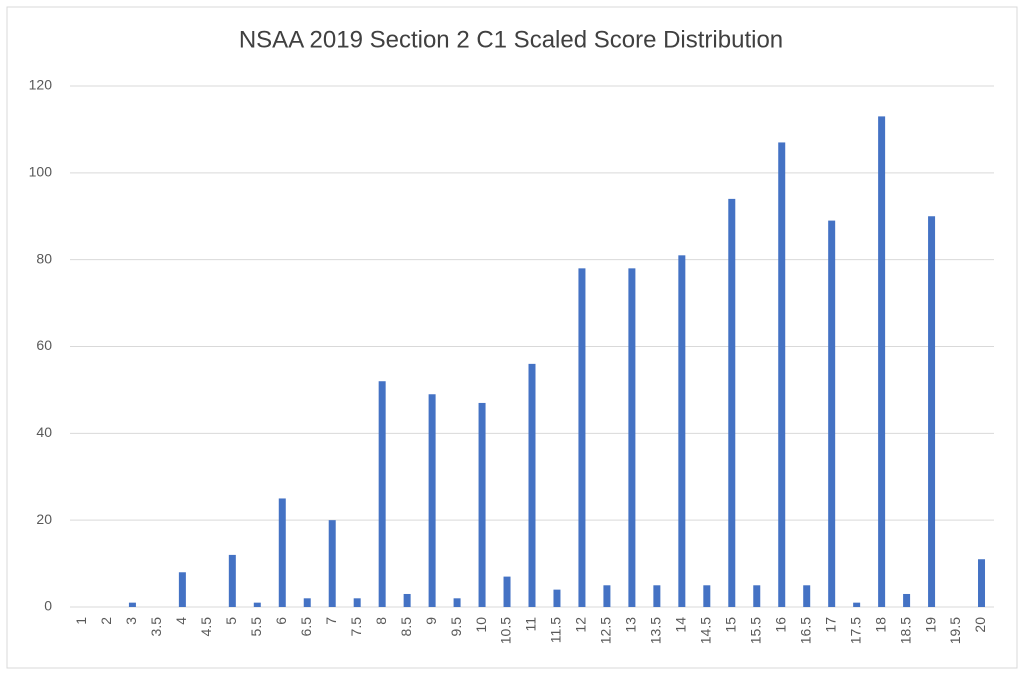  I want to click on x-tick-label: 13.5, so click(656, 630).